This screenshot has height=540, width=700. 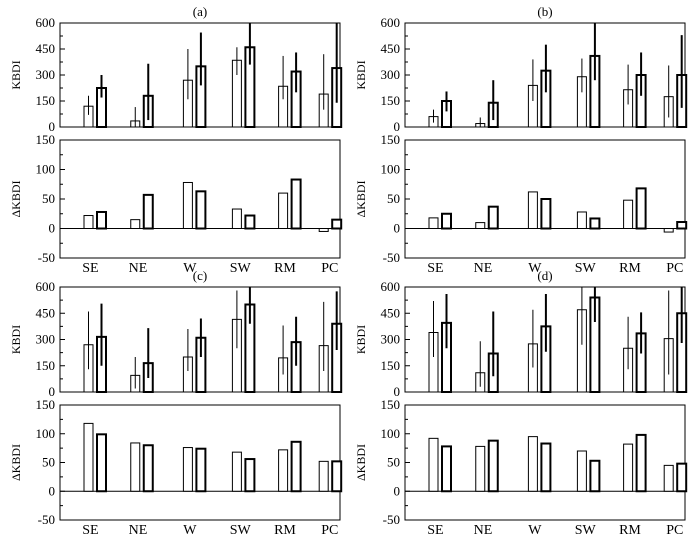 I want to click on panel-label: (d), so click(x=544, y=275).